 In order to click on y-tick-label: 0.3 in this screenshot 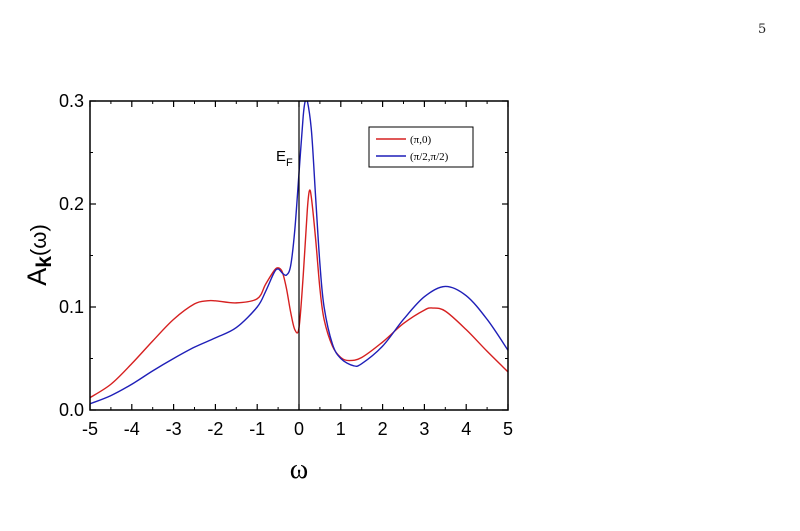, I will do `click(71, 101)`.